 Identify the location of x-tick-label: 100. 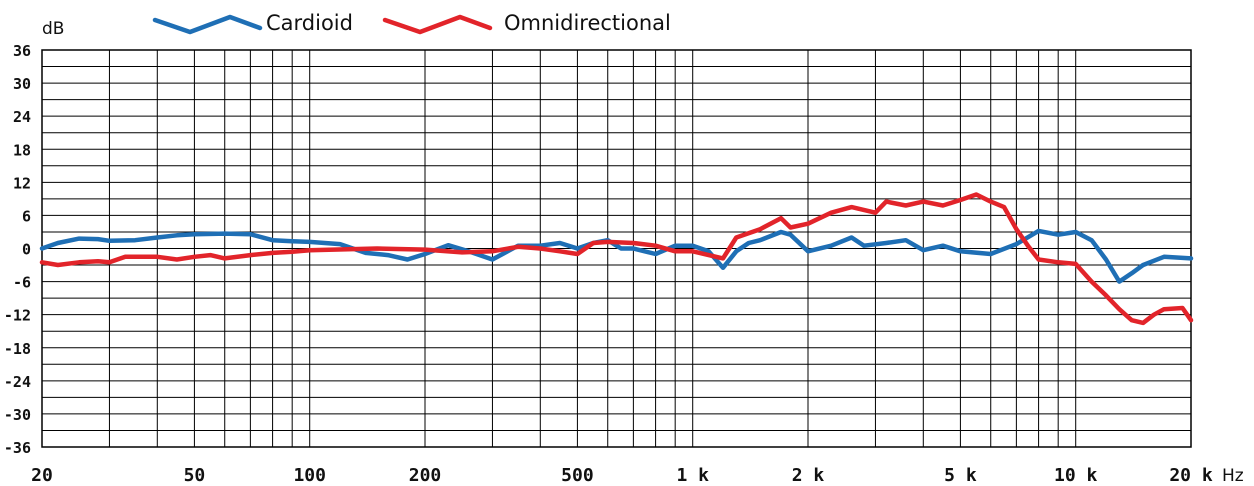
(309, 475).